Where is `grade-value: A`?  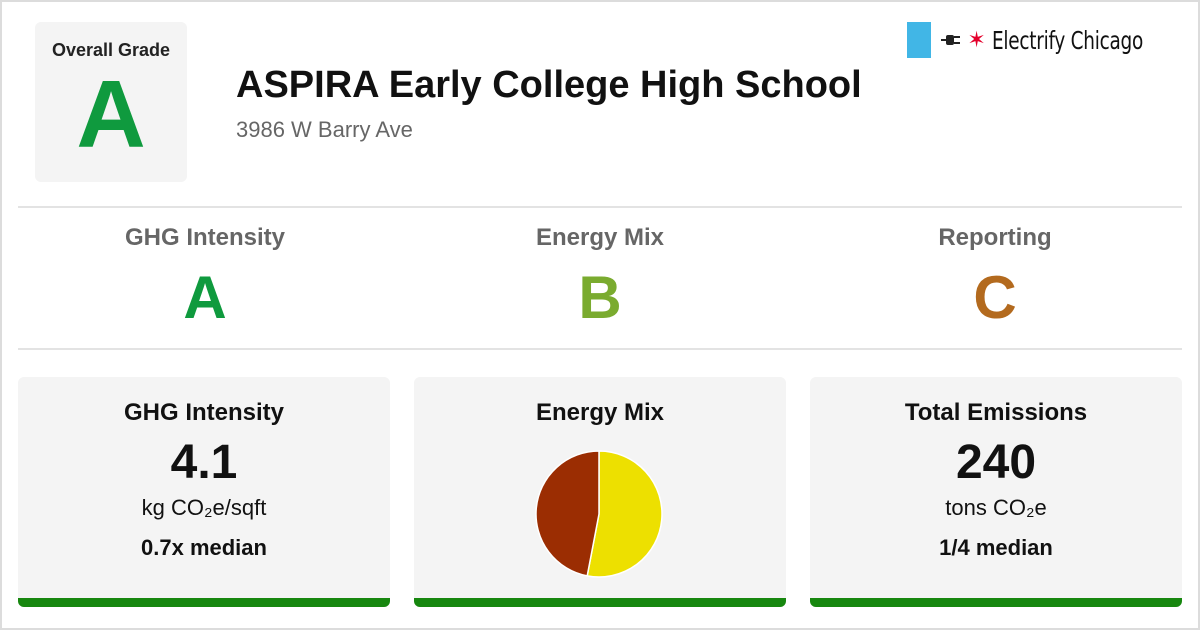
grade-value: A is located at coordinates (205, 297).